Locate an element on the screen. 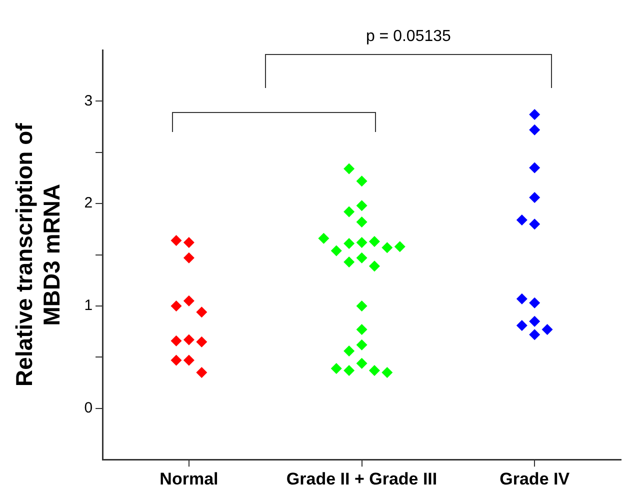  y-tick-label: 0 is located at coordinates (88, 408).